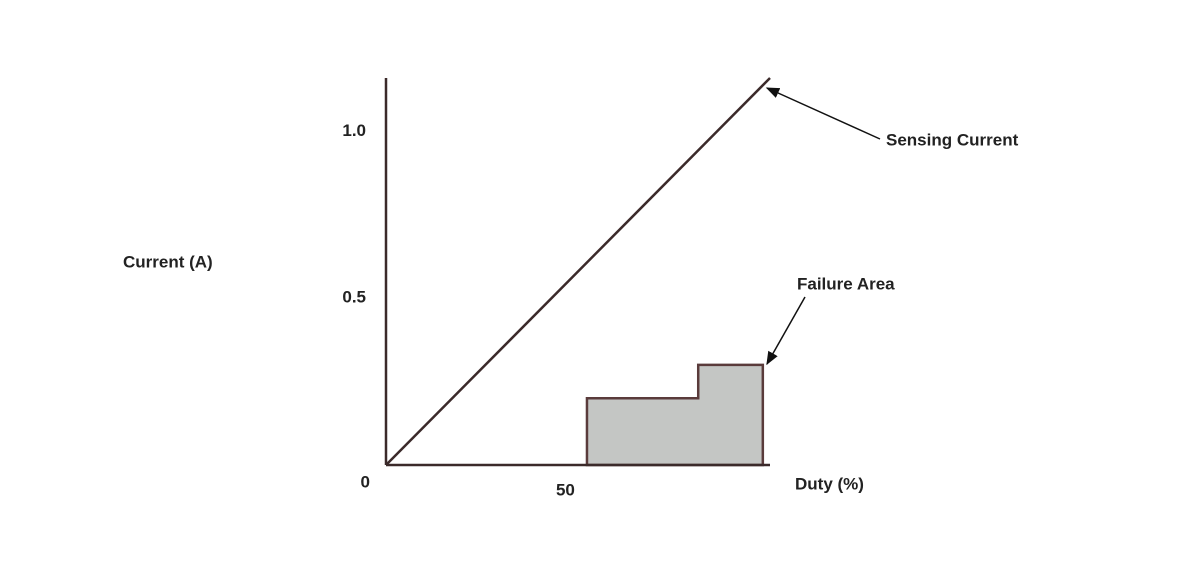 The image size is (1199, 571). Describe the element at coordinates (565, 489) in the screenshot. I see `x-tick-label: 50` at that location.